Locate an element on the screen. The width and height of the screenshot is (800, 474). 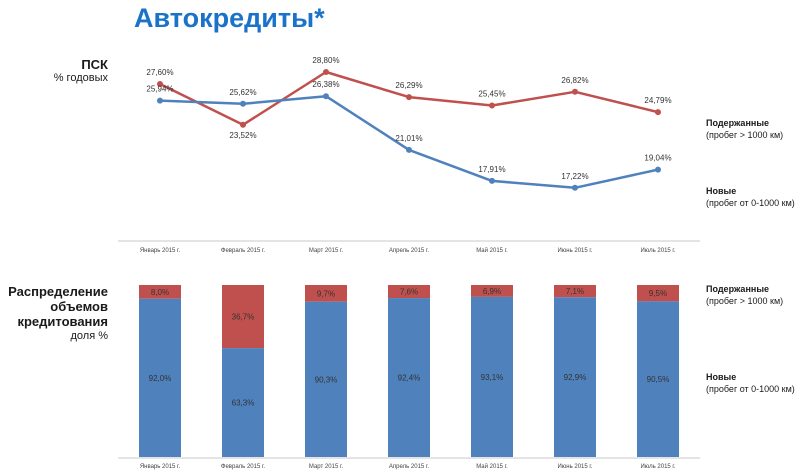
line-data-label-used: 24,79% is located at coordinates (657, 100).